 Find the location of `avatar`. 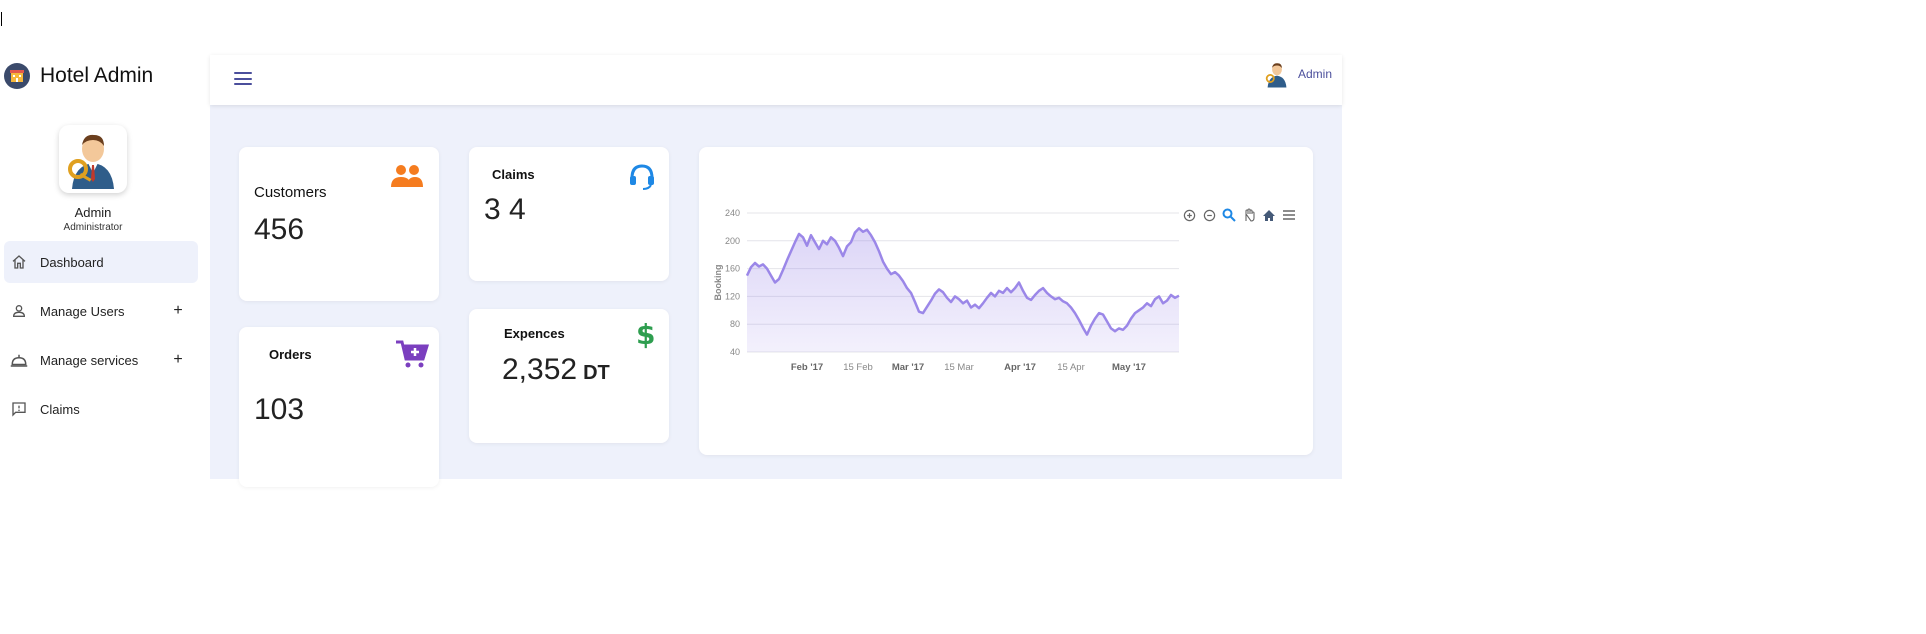

avatar is located at coordinates (93, 159).